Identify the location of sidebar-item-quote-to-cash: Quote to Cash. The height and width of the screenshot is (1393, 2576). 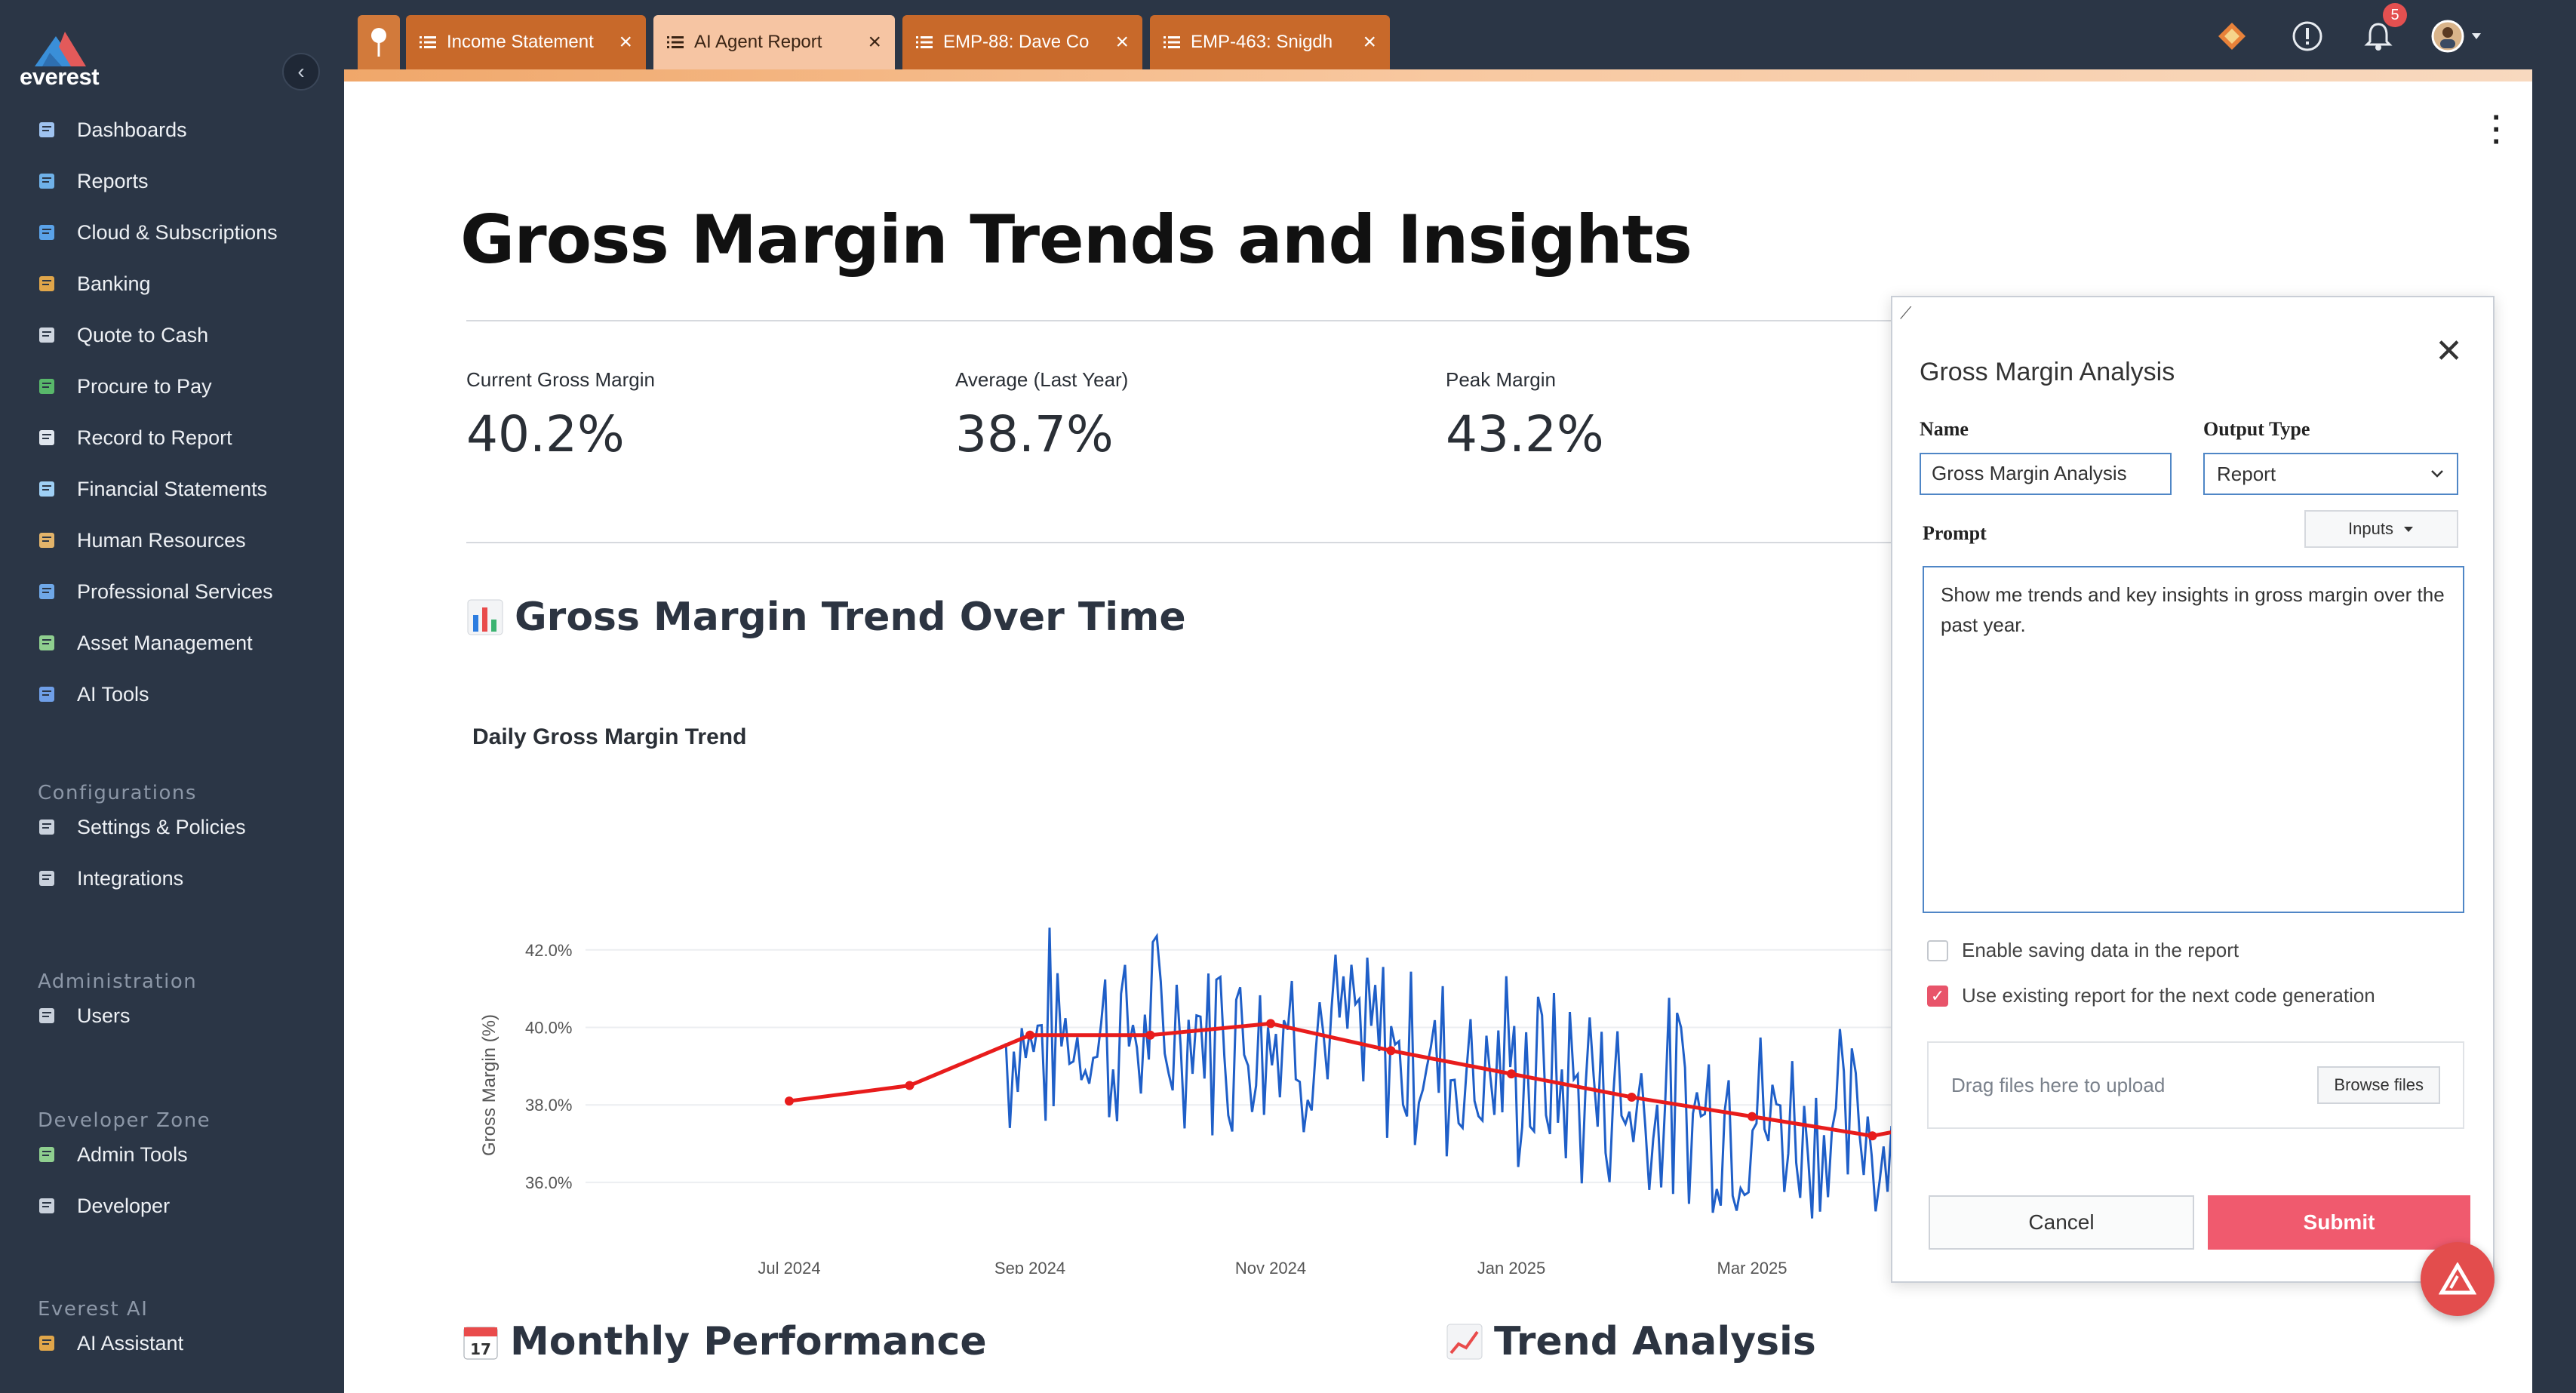
(122, 335).